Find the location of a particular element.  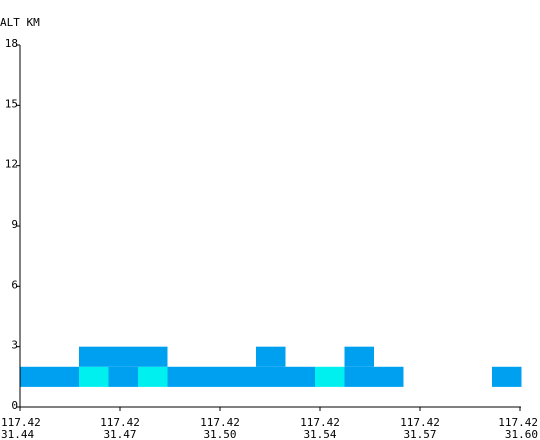

y-tick-label-5: 15 is located at coordinates (11, 103).